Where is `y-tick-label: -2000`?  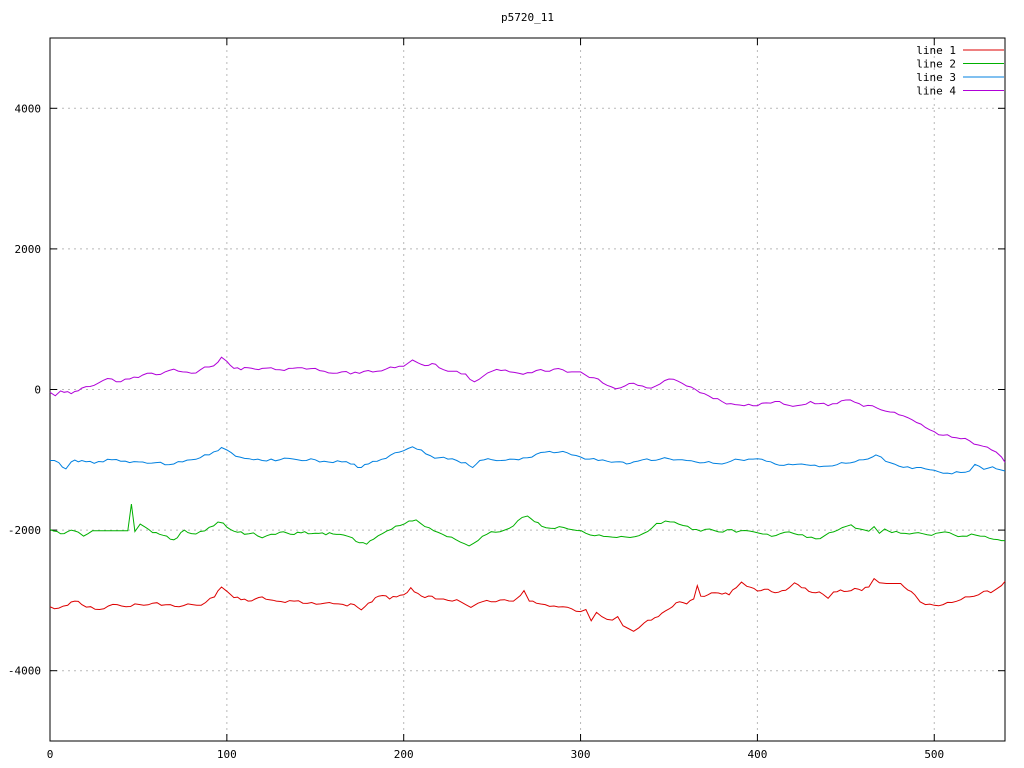 y-tick-label: -2000 is located at coordinates (24, 530).